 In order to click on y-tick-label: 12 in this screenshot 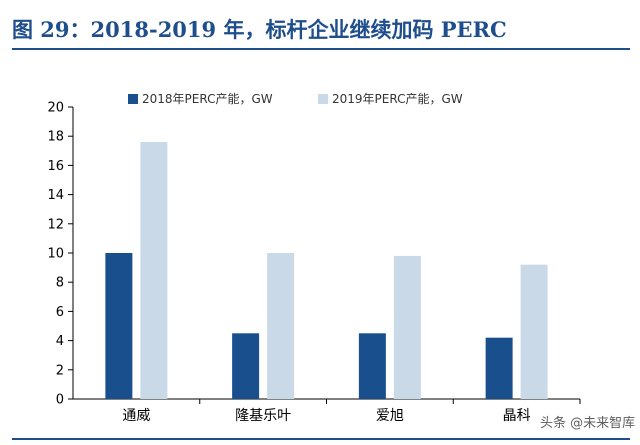, I will do `click(55, 224)`.